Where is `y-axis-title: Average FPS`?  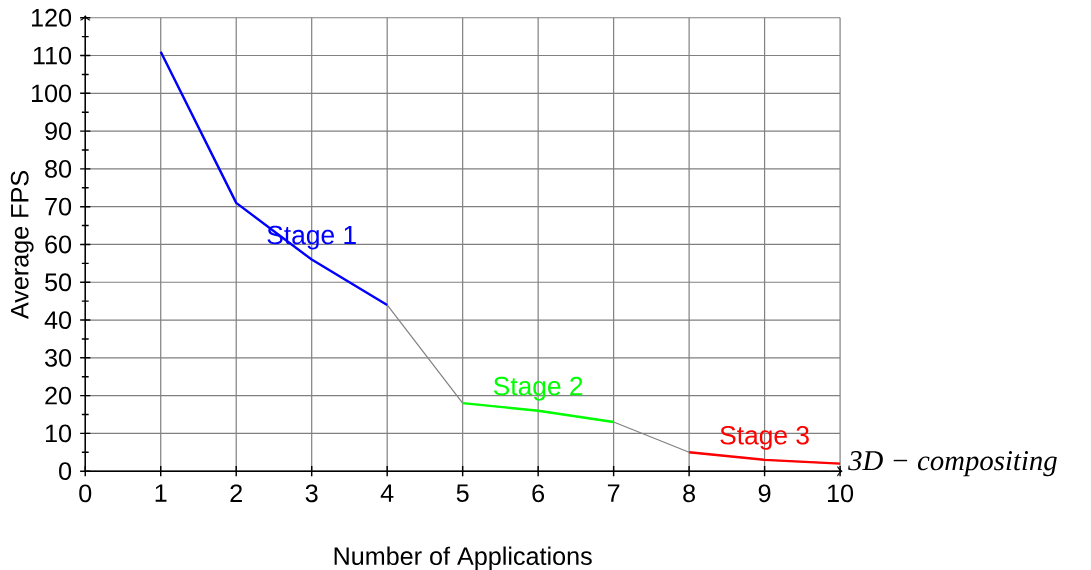
y-axis-title: Average FPS is located at coordinates (22, 245).